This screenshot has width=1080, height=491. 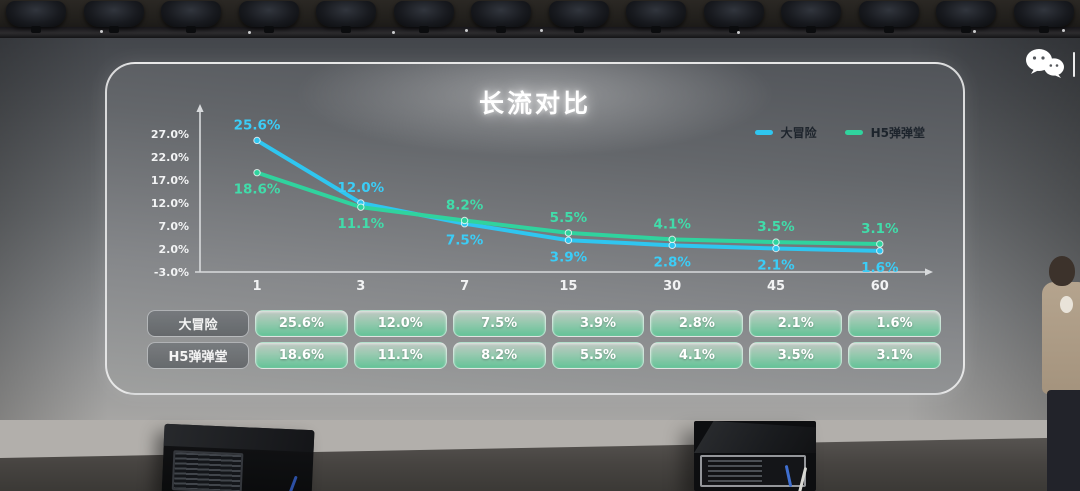 What do you see at coordinates (897, 133) in the screenshot?
I see `legend-label: H5弹弹堂` at bounding box center [897, 133].